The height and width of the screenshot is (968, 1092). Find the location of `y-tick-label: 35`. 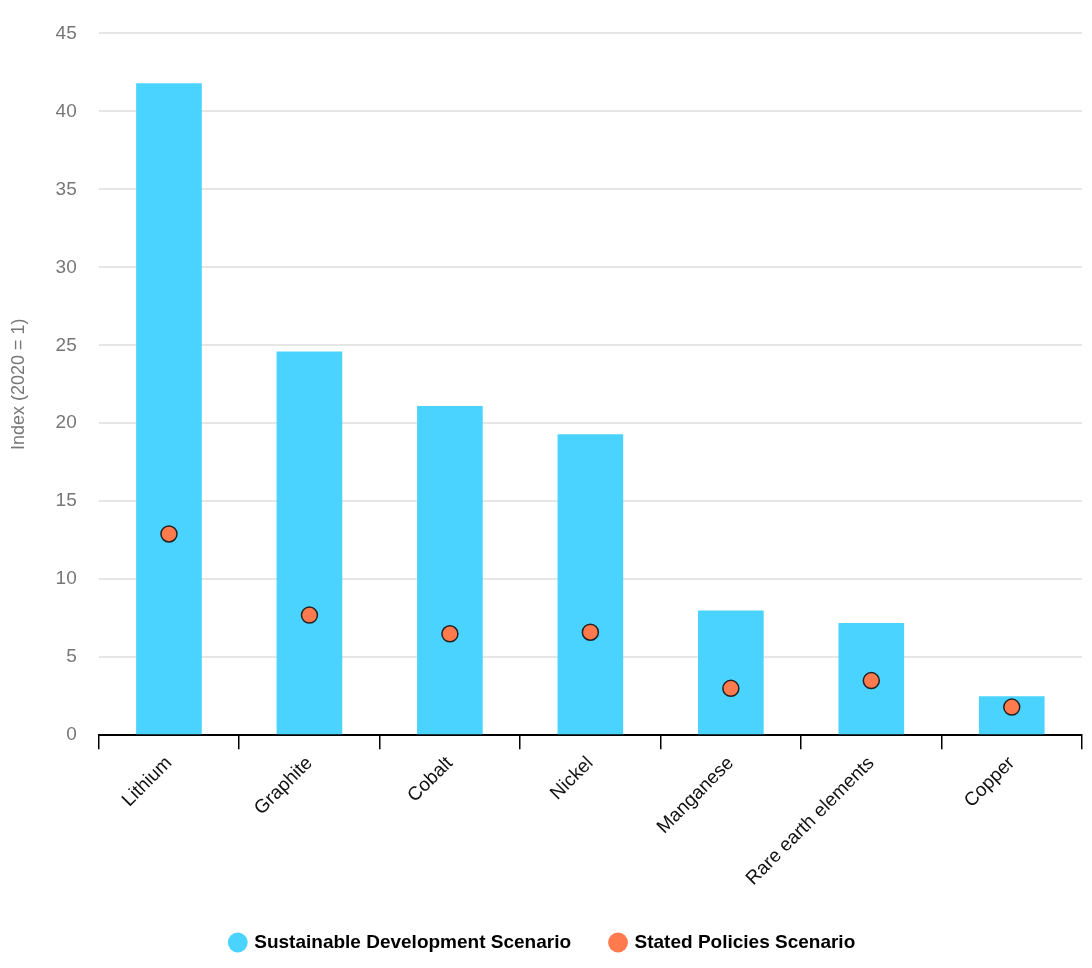

y-tick-label: 35 is located at coordinates (66, 188).